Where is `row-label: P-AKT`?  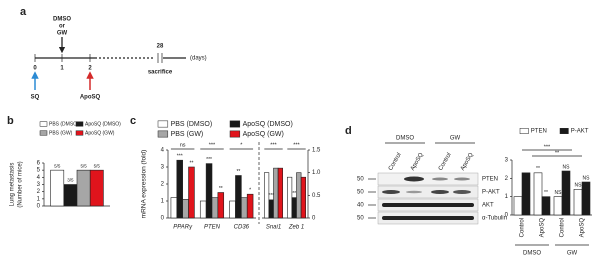 row-label: P-AKT is located at coordinates (491, 193).